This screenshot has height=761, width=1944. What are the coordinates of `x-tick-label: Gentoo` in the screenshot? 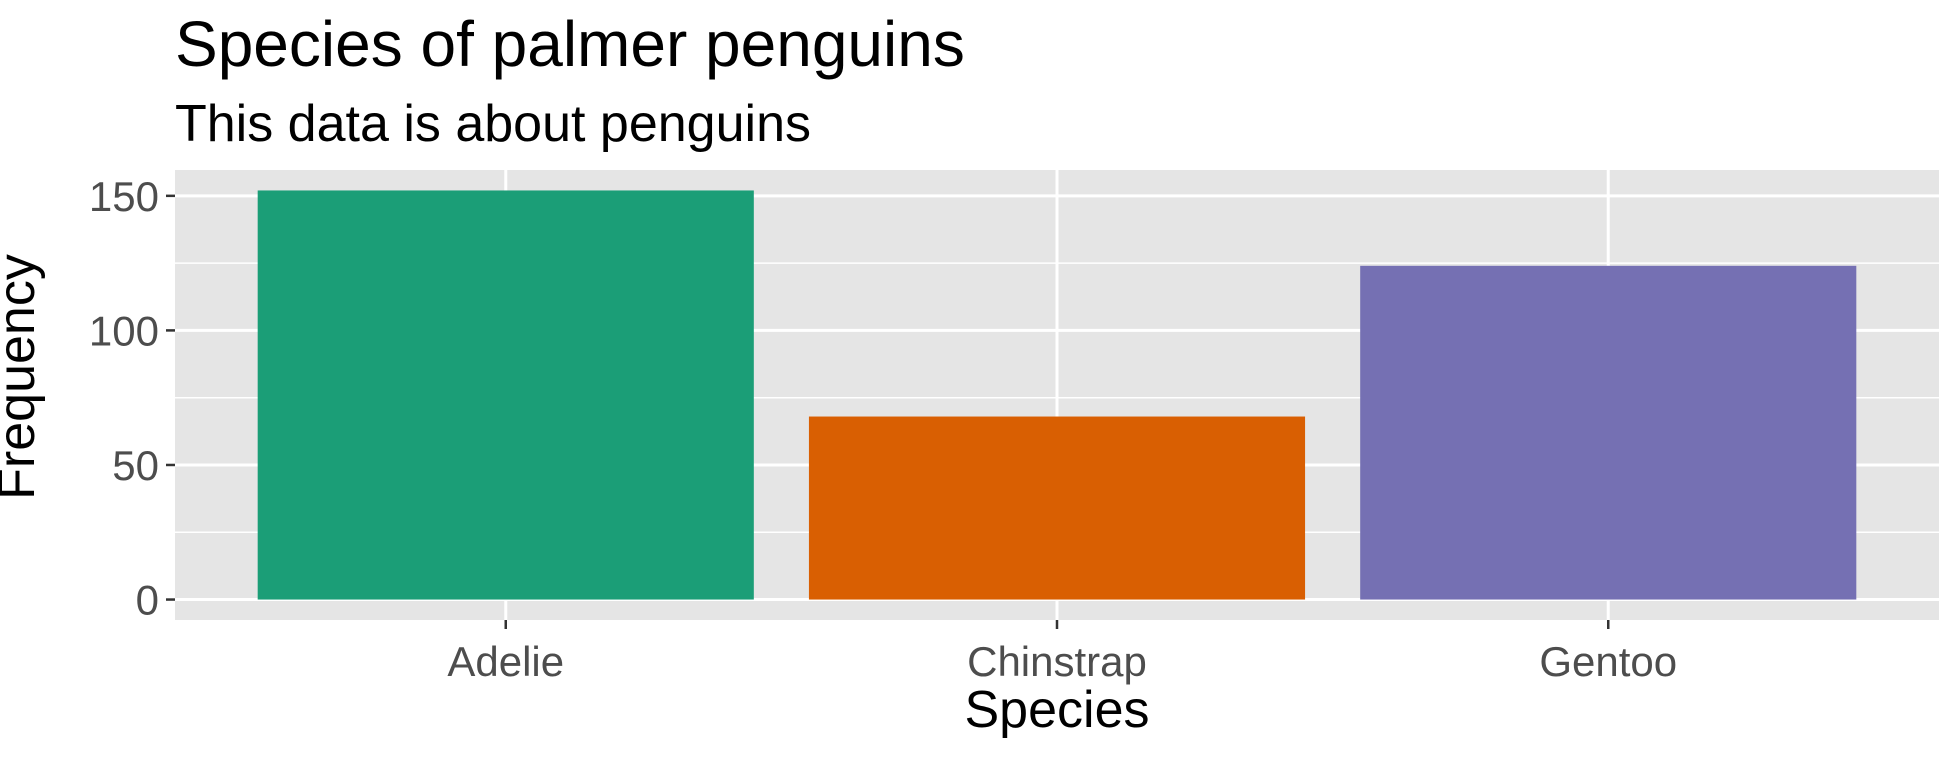 It's located at (1608, 661).